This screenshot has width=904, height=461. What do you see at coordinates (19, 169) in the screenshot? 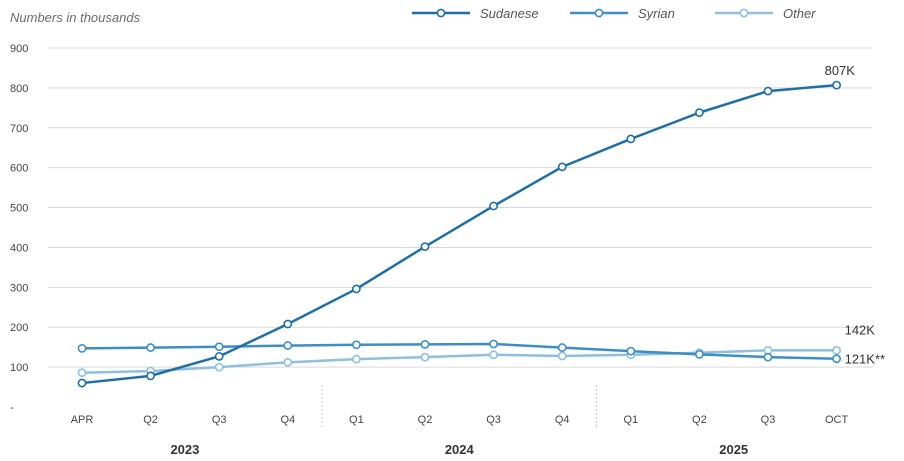
I see `y-tick-label: 600` at bounding box center [19, 169].